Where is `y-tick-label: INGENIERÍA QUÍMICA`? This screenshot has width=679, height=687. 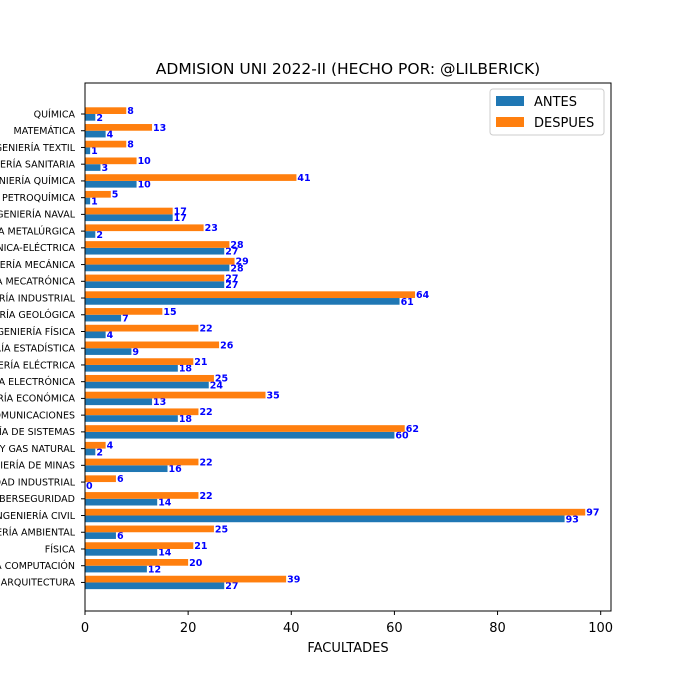
y-tick-label: INGENIERÍA QUÍMICA is located at coordinates (37, 181).